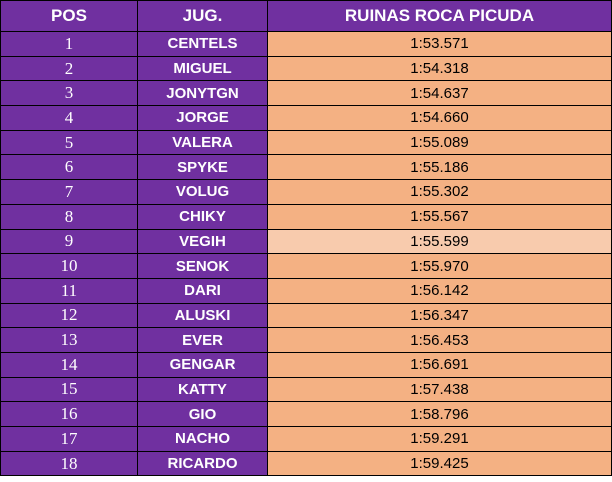 This screenshot has width=612, height=482. What do you see at coordinates (202, 142) in the screenshot?
I see `player-name-cell: VALERA` at bounding box center [202, 142].